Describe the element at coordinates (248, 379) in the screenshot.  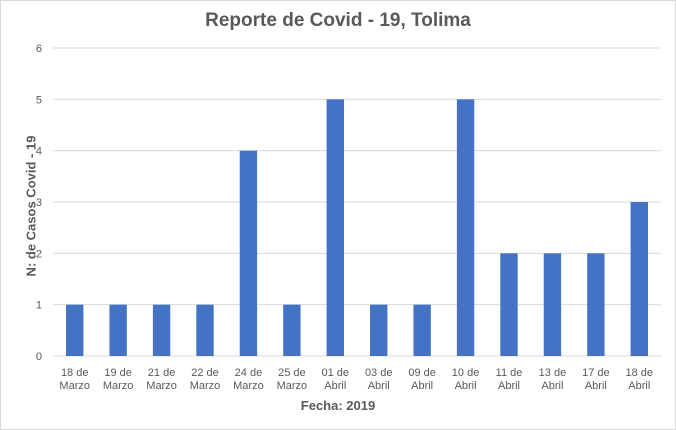
I see `x-tick-label: 24 de Marzo` at that location.